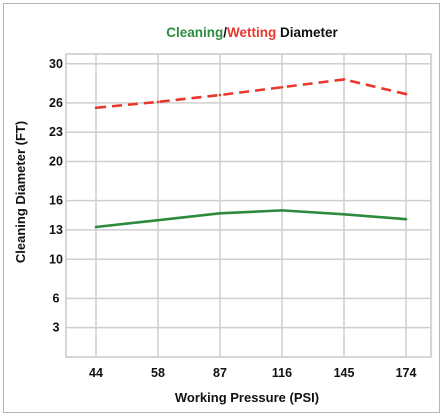  Describe the element at coordinates (225, 32) in the screenshot. I see `title-part-1: /` at that location.